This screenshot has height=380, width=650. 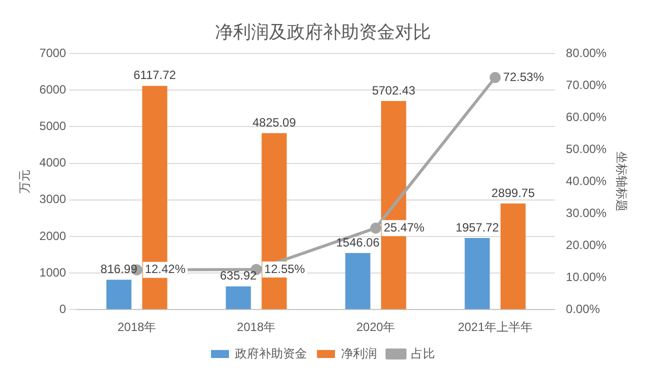 I want to click on legend-label: 占比, so click(x=423, y=353).